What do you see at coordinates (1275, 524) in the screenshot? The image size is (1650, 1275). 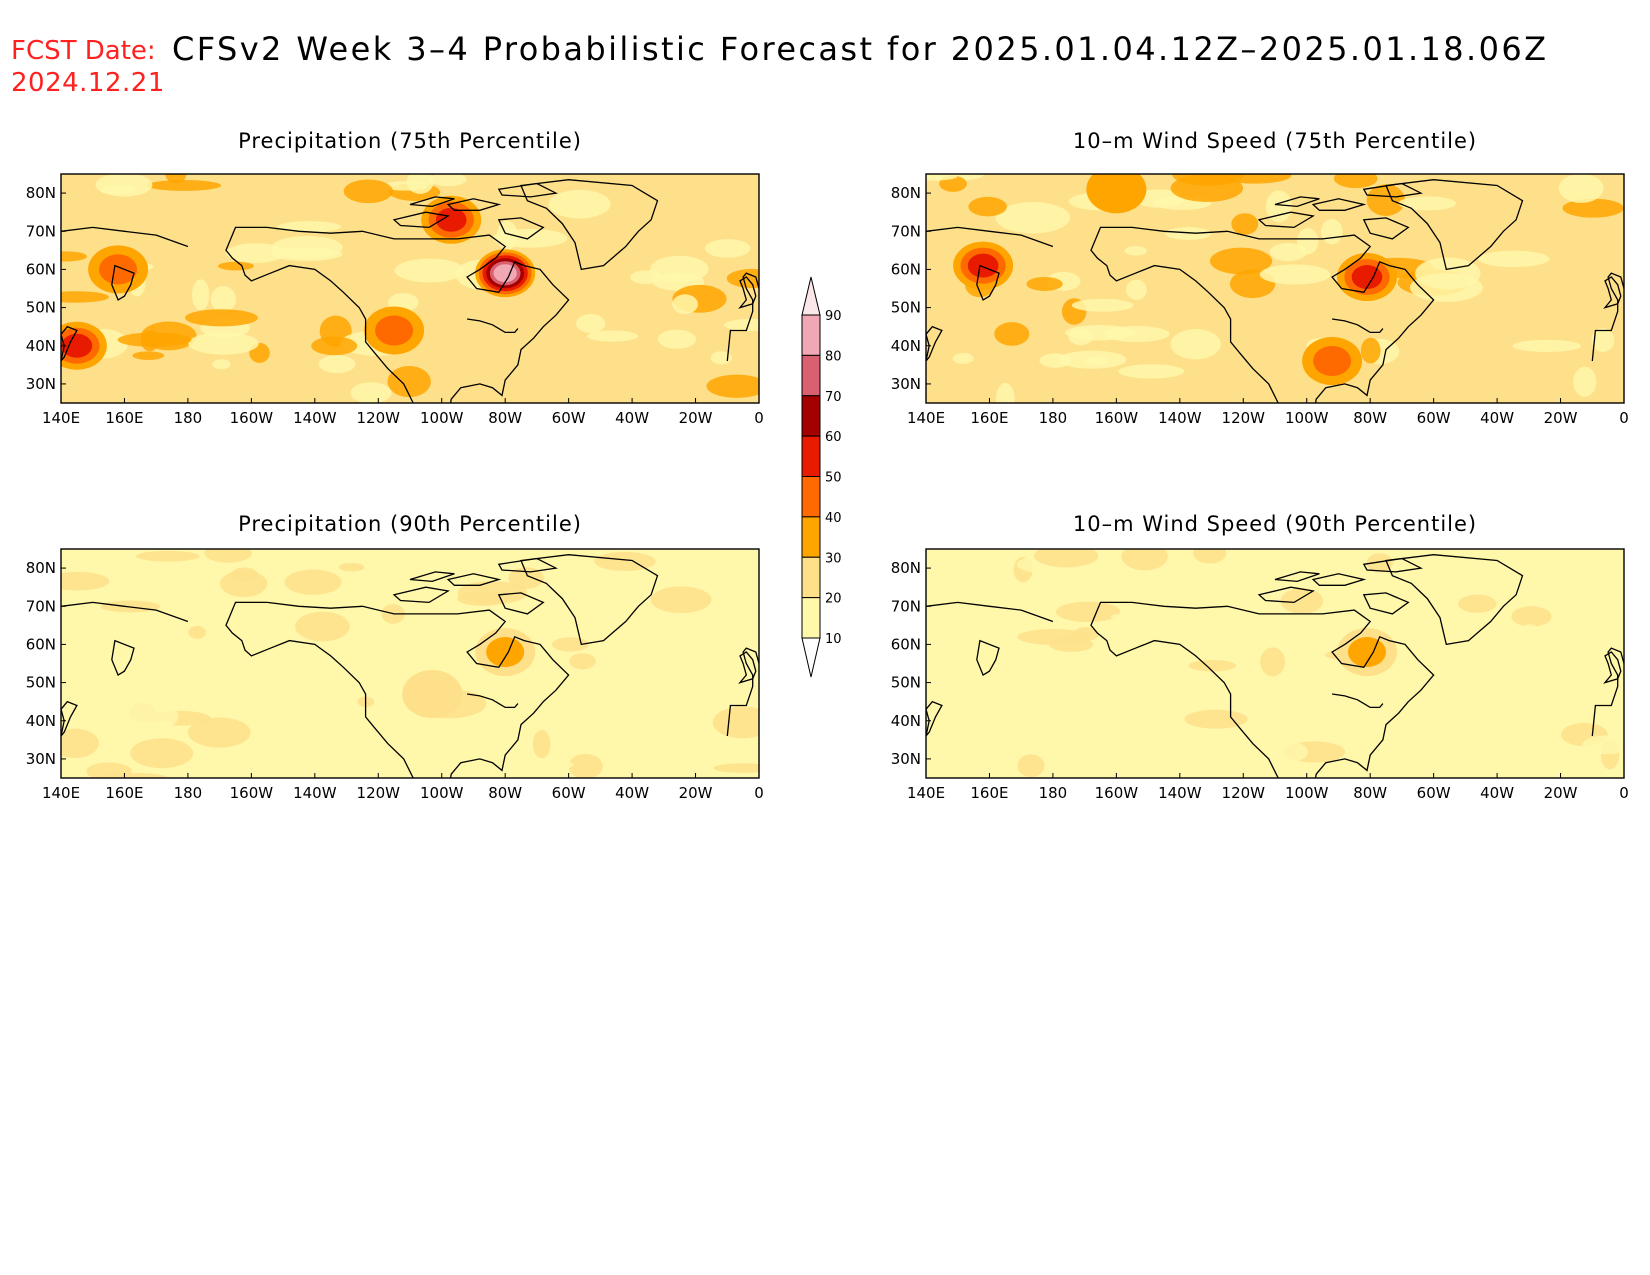 I see `panel-title: 10–m Wind Speed (90th Percentile)` at bounding box center [1275, 524].